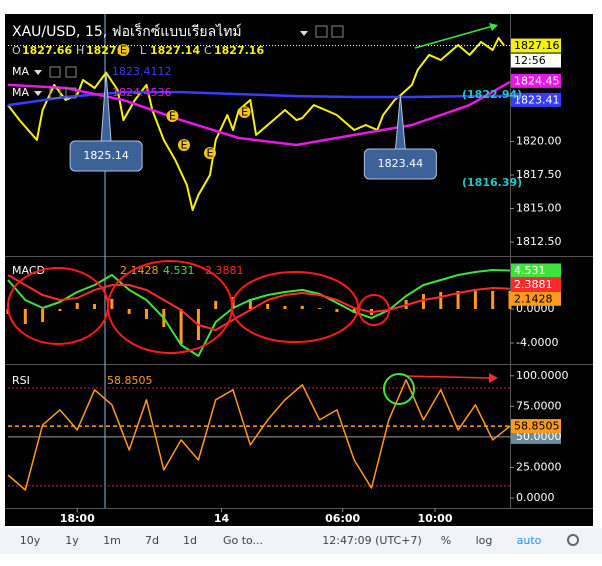 The image size is (602, 566). What do you see at coordinates (399, 389) in the screenshot?
I see `highlight-circle` at bounding box center [399, 389].